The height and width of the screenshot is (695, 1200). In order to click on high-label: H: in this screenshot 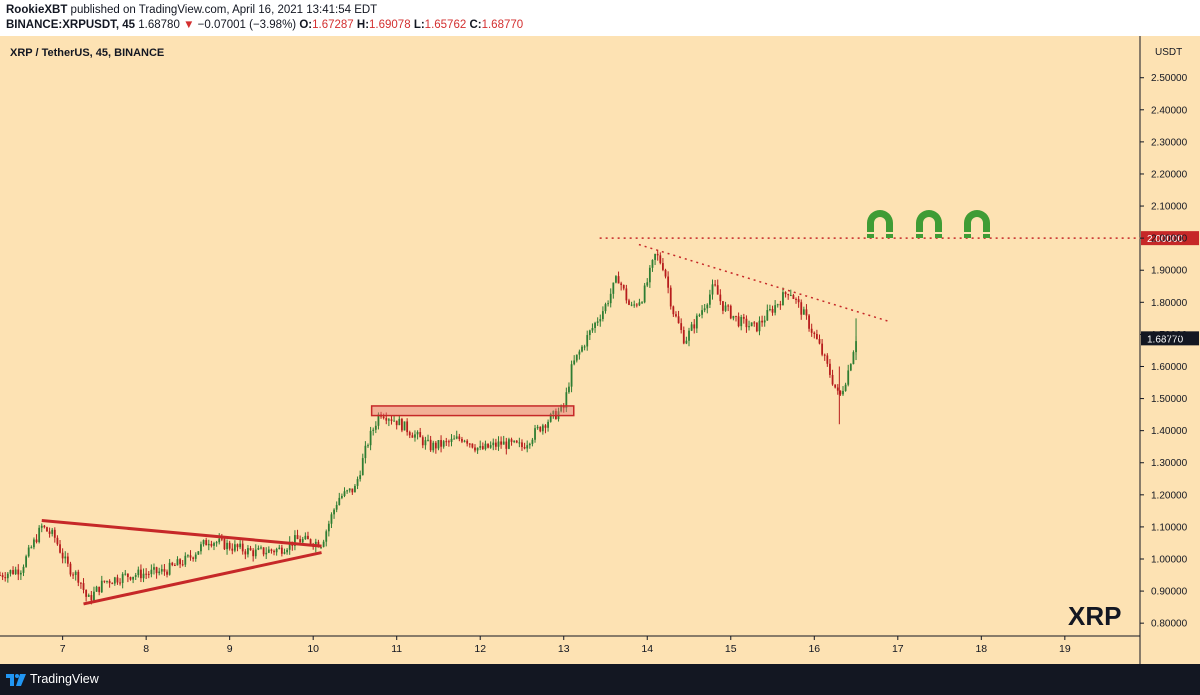, I will do `click(363, 25)`.